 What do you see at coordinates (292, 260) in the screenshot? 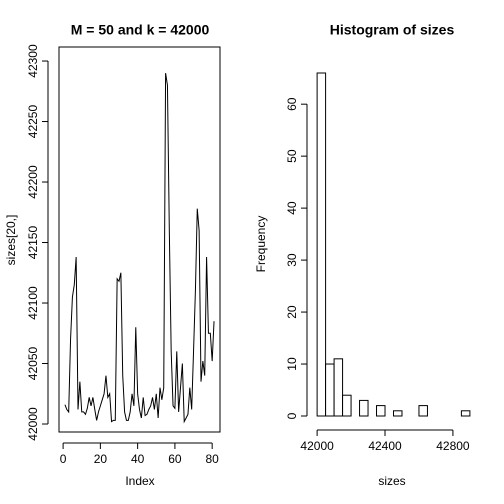
I see `y-tick-label: 30` at bounding box center [292, 260].